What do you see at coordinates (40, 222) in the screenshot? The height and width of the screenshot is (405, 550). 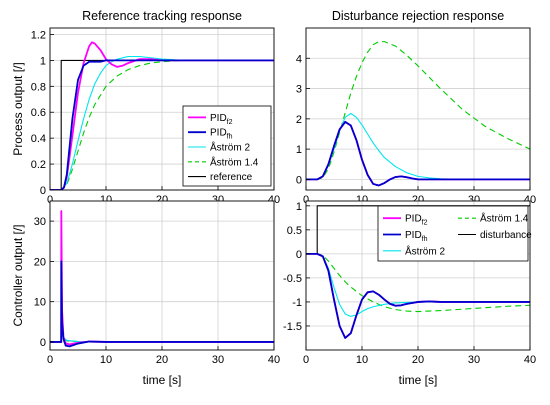 I see `y-tick-label: 30` at bounding box center [40, 222].